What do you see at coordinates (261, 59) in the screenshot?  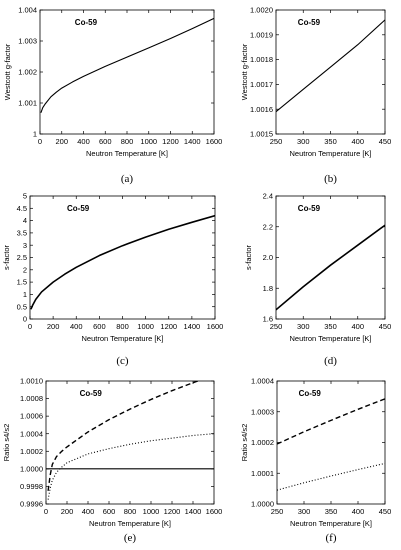 I see `y-tick-label: 1.0018` at bounding box center [261, 59].